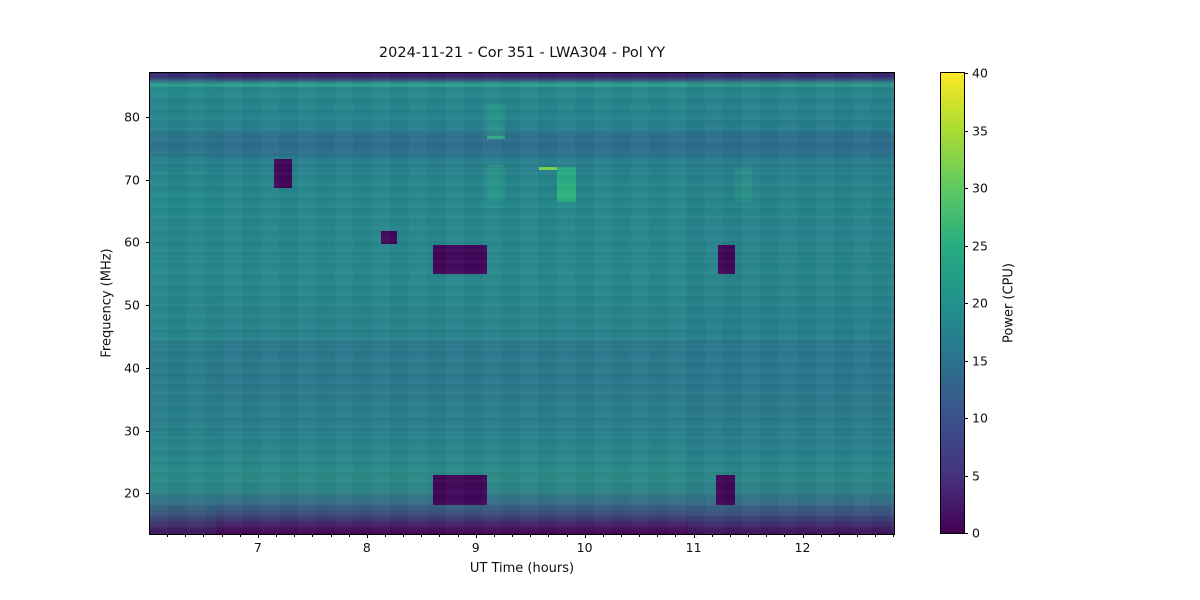  What do you see at coordinates (132, 368) in the screenshot?
I see `y-tick-label: 40` at bounding box center [132, 368].